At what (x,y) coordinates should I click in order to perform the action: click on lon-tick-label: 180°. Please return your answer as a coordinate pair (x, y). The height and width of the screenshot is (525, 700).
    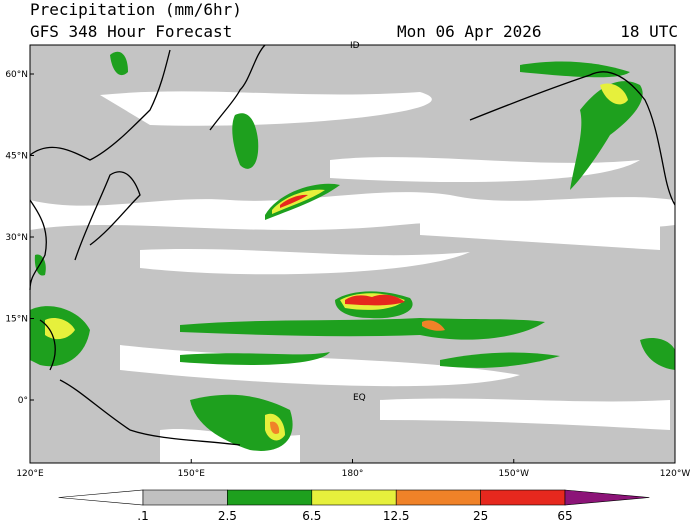
    Looking at the image, I should click on (353, 474).